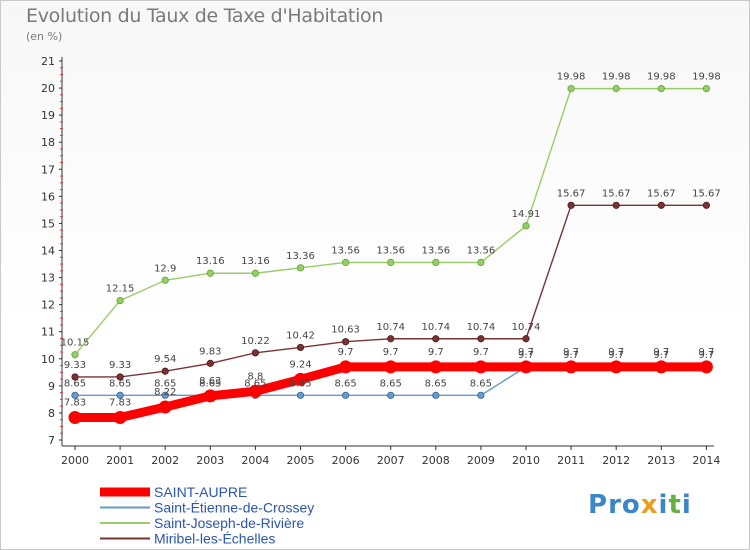  I want to click on data-label: 15.67, so click(706, 193).